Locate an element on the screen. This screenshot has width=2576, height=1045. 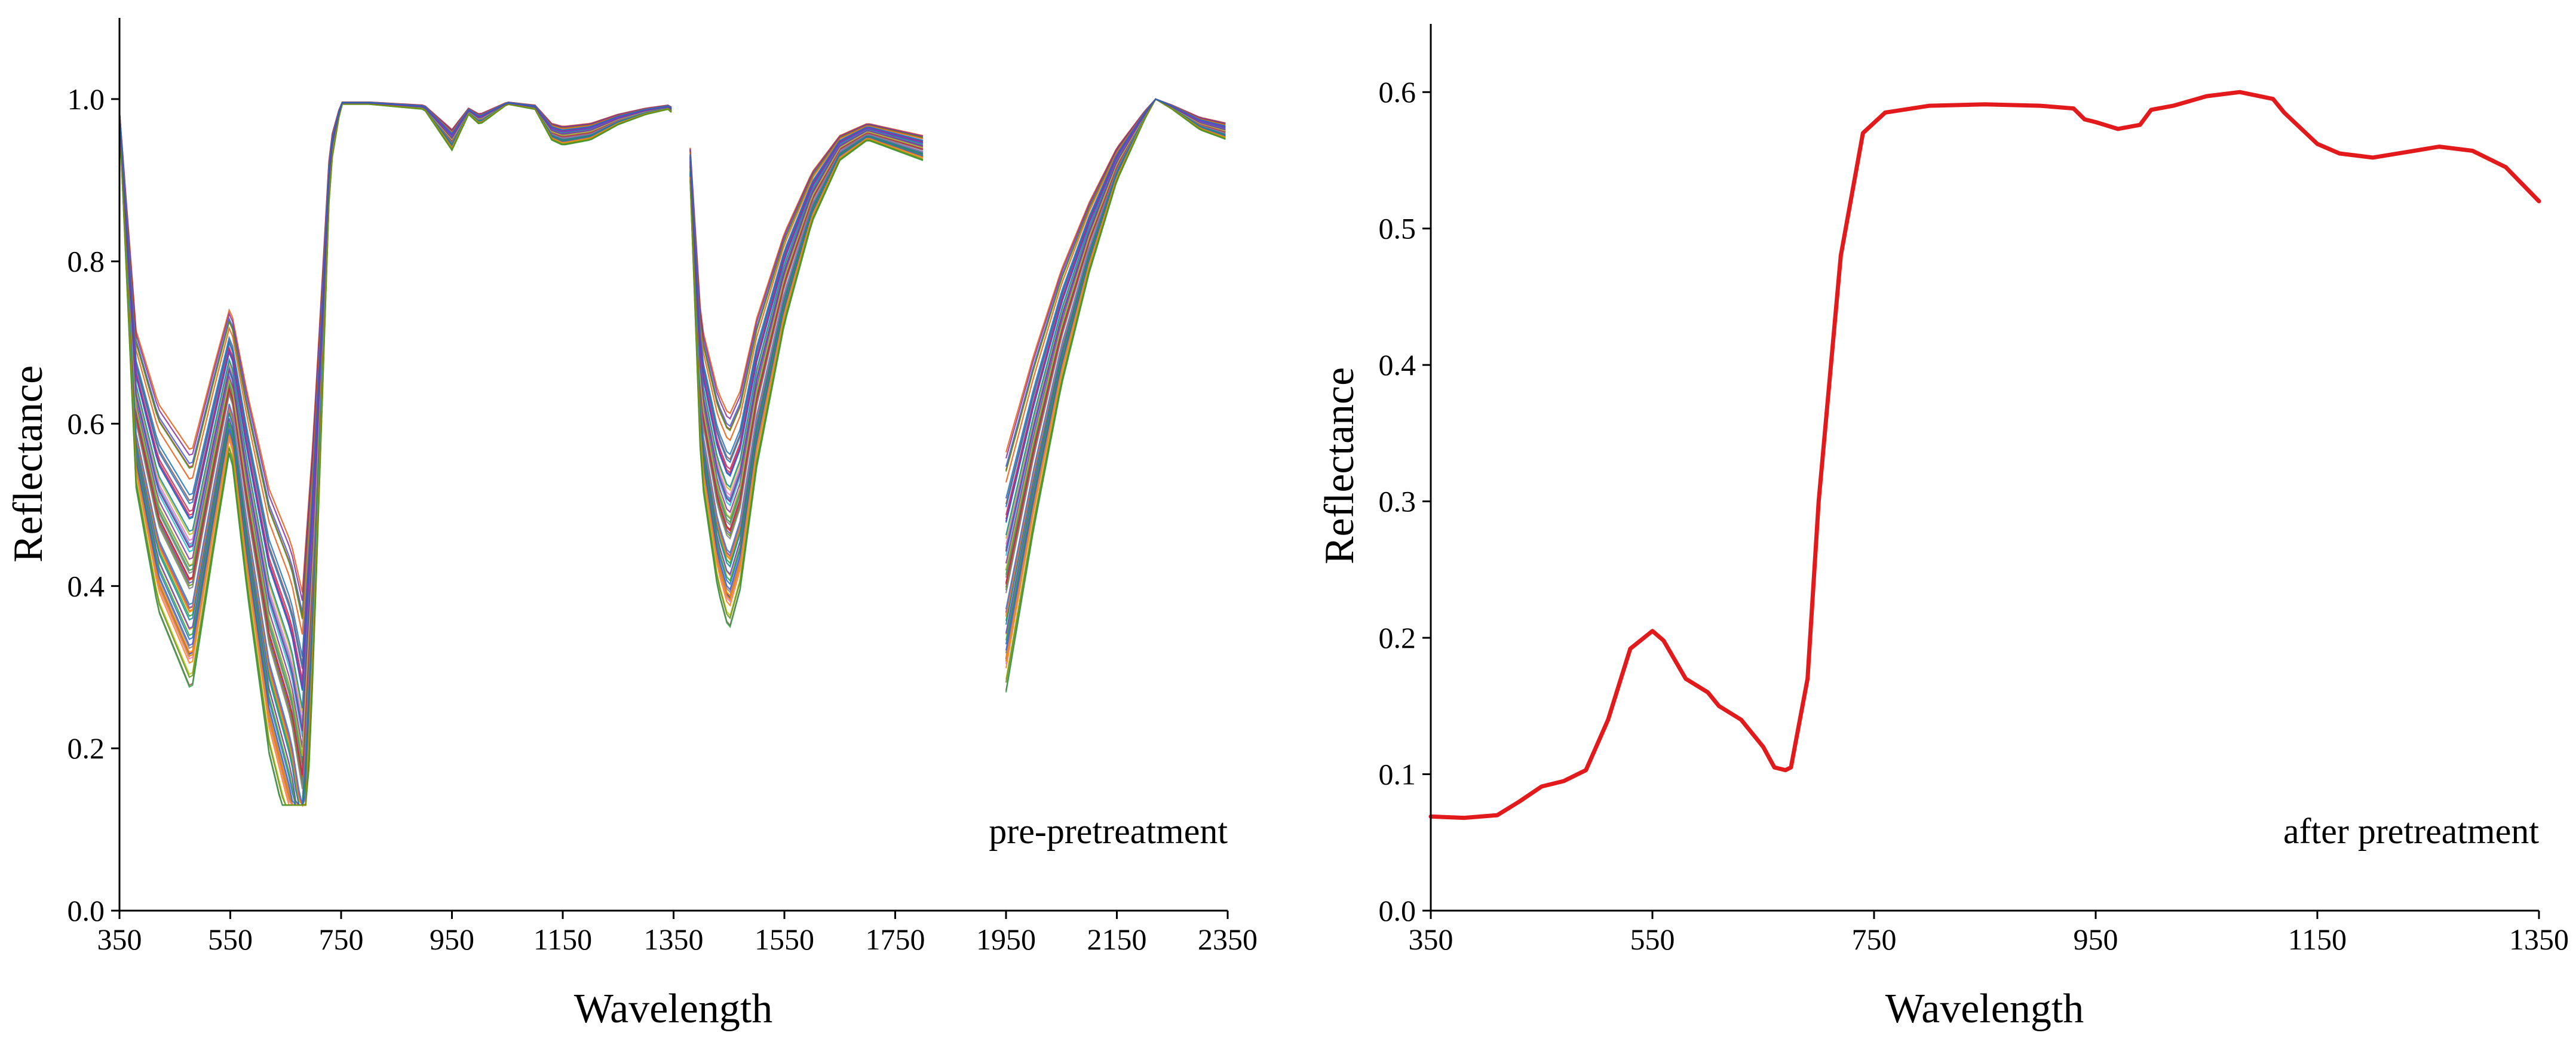
right-x-tick-label: 550 is located at coordinates (1653, 940).